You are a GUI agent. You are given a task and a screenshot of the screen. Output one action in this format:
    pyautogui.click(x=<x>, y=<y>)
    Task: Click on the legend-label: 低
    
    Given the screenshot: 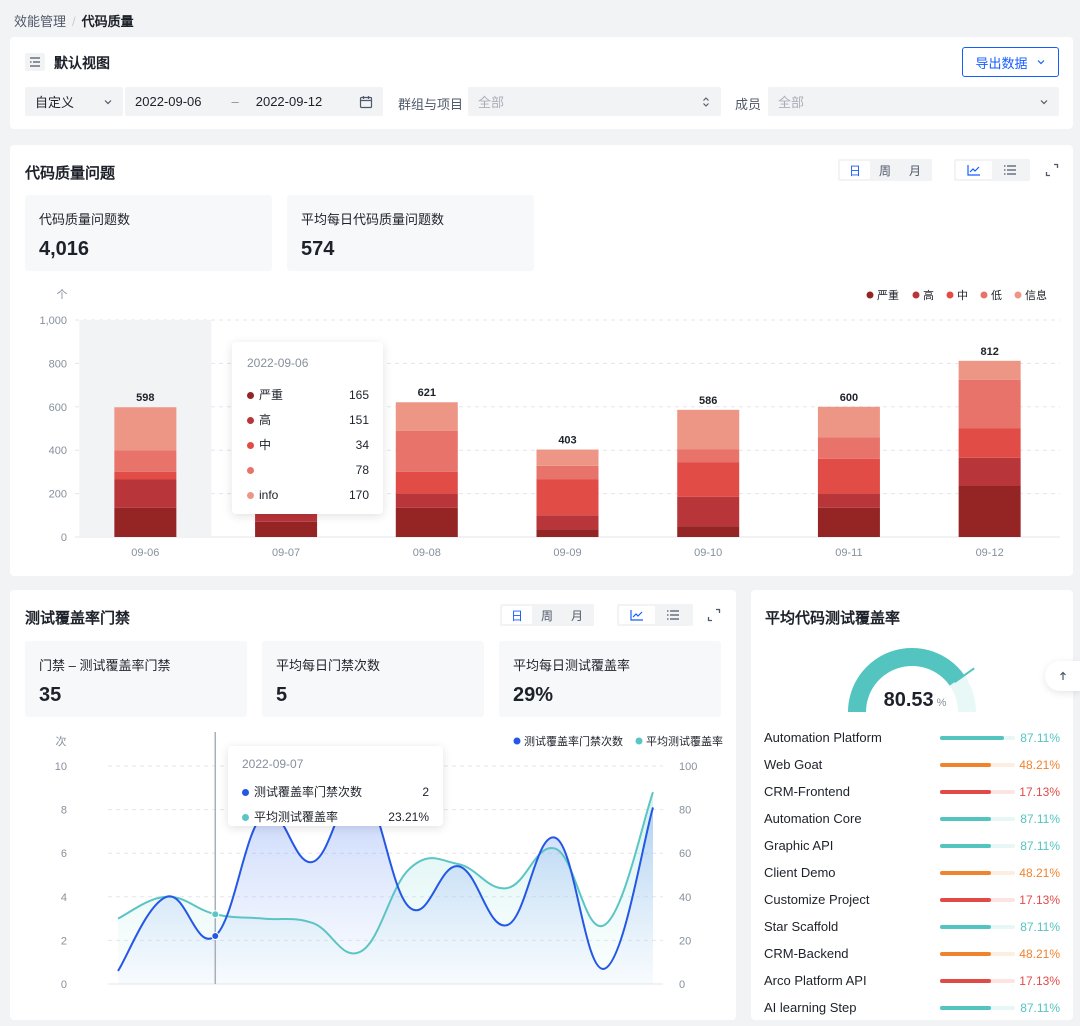 What is the action you would take?
    pyautogui.click(x=996, y=295)
    